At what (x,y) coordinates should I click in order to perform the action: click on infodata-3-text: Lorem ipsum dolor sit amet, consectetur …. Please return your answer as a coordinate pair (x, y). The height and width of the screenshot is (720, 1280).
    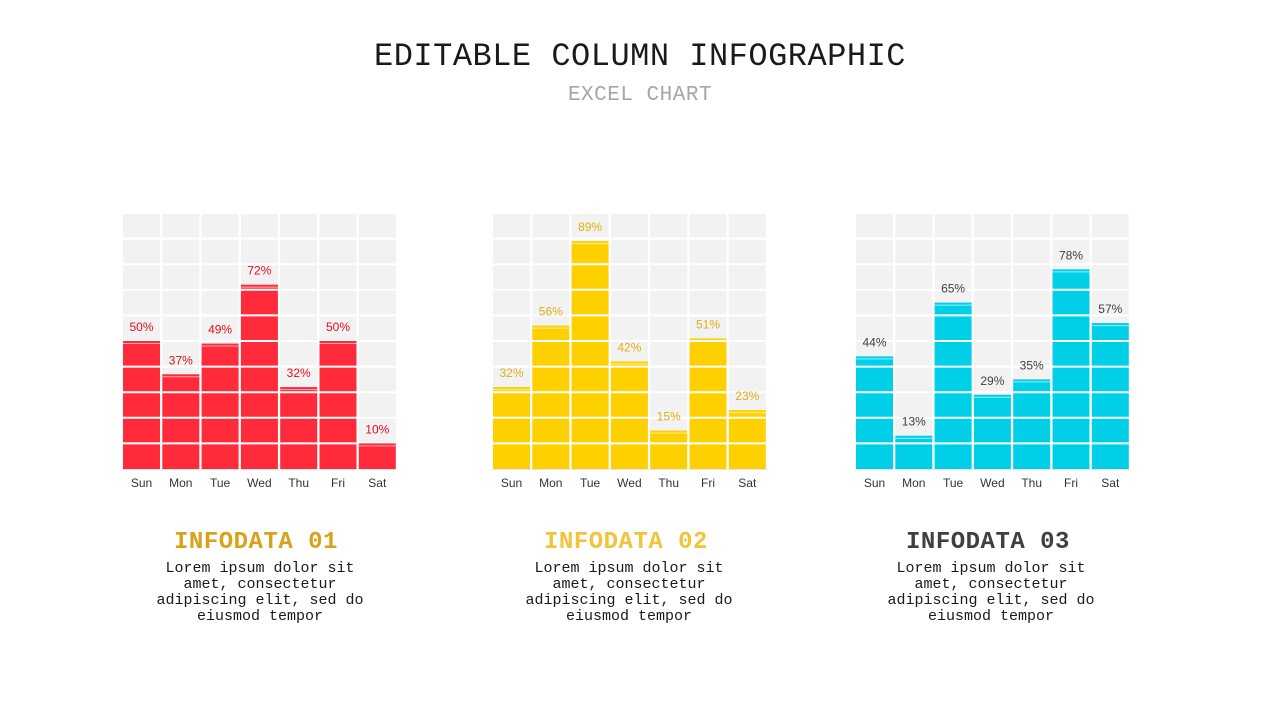
    Looking at the image, I should click on (991, 592).